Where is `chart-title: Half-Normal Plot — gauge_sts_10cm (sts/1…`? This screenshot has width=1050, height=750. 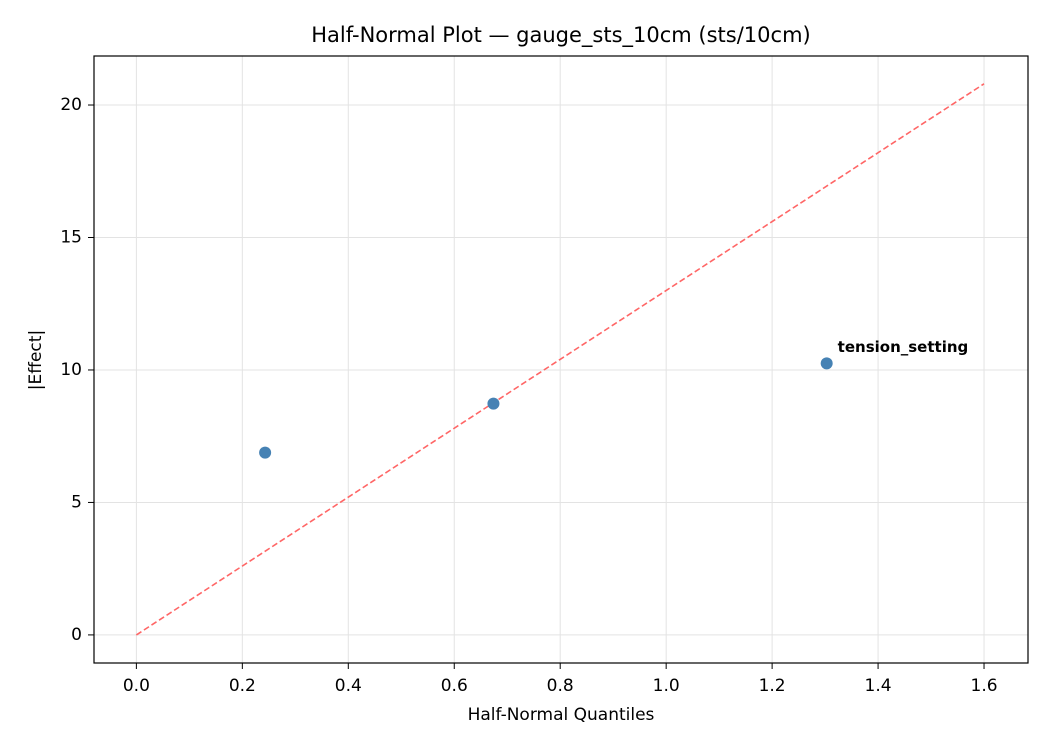 chart-title: Half-Normal Plot — gauge_sts_10cm (sts/1… is located at coordinates (560, 35).